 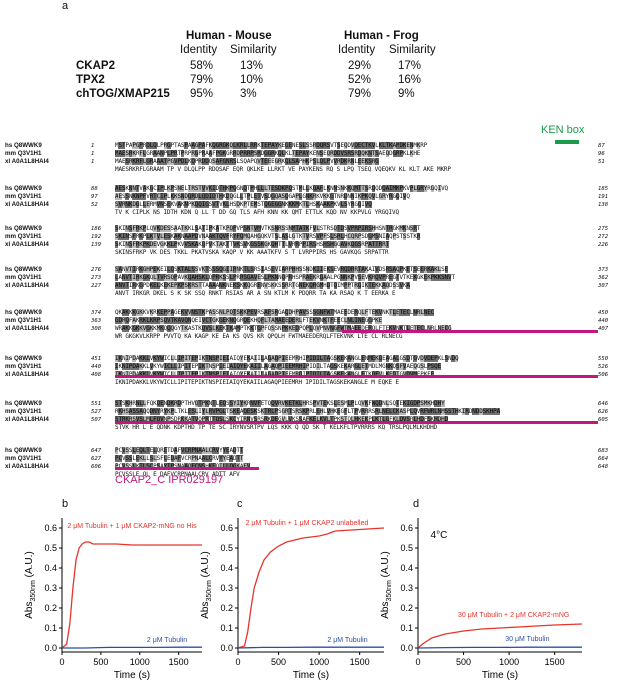 I want to click on panel-d-letter: d, so click(x=416, y=504).